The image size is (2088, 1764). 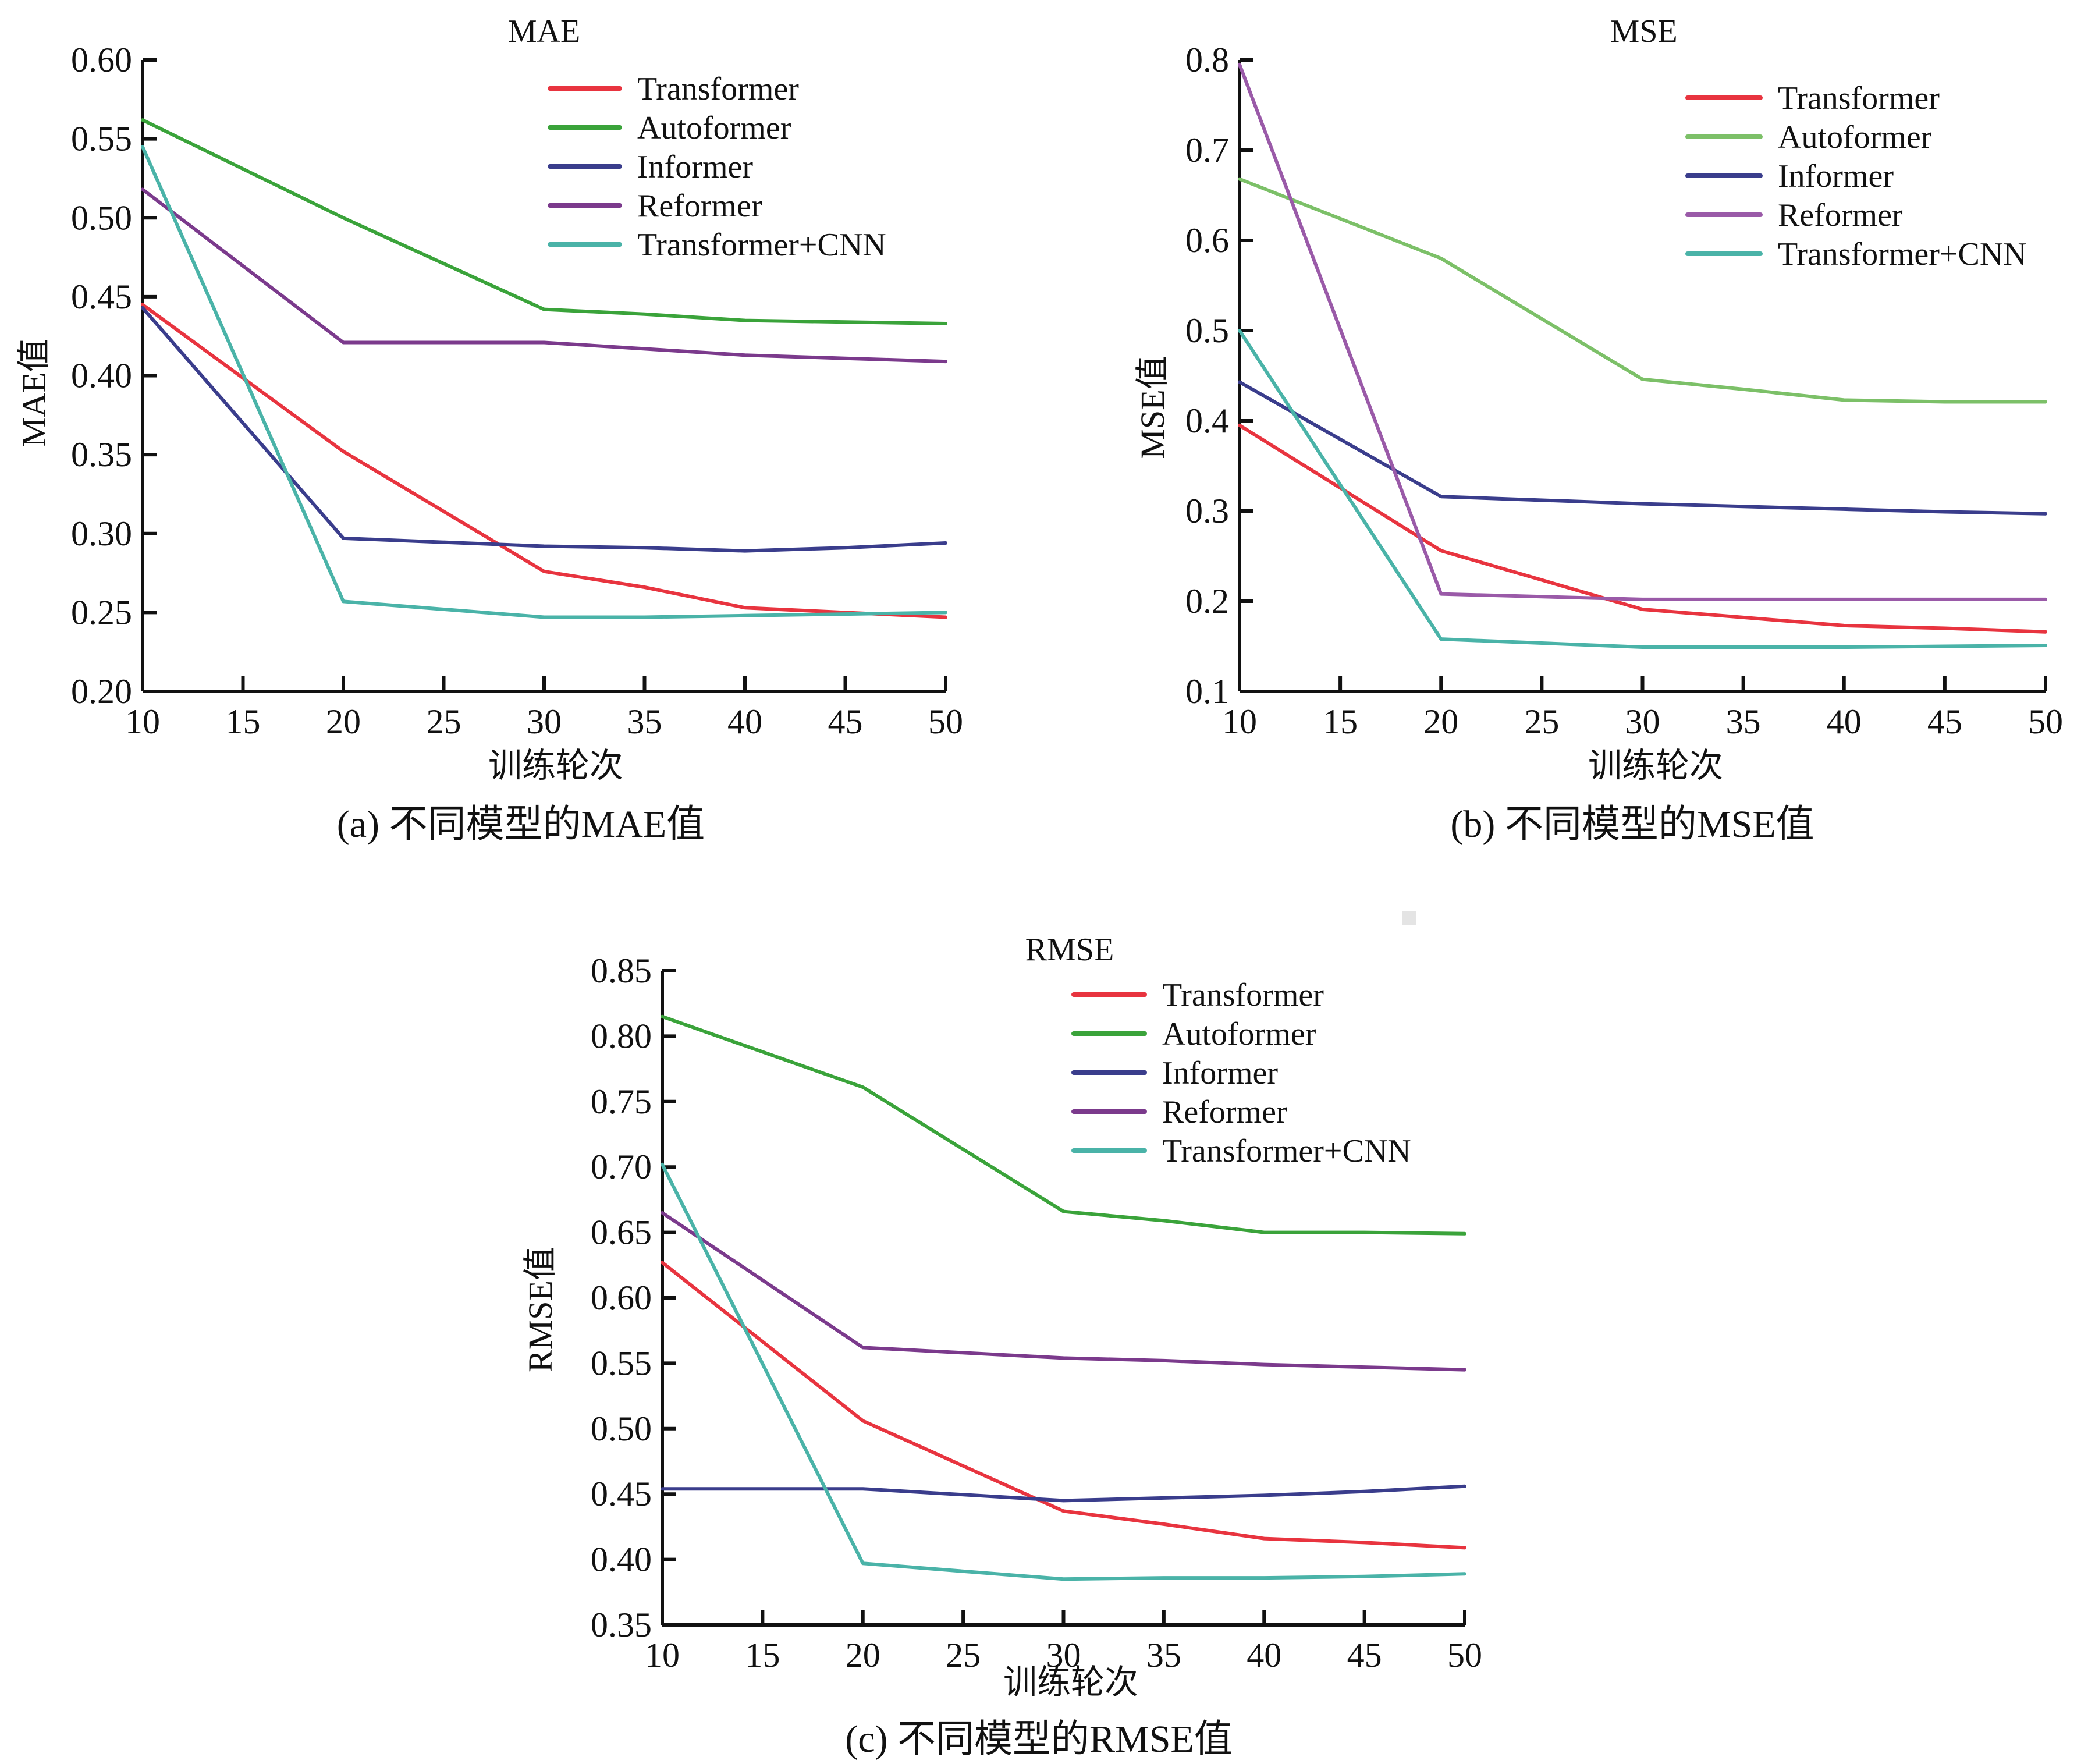 What do you see at coordinates (101, 612) in the screenshot?
I see `y-tick-label: 0.25` at bounding box center [101, 612].